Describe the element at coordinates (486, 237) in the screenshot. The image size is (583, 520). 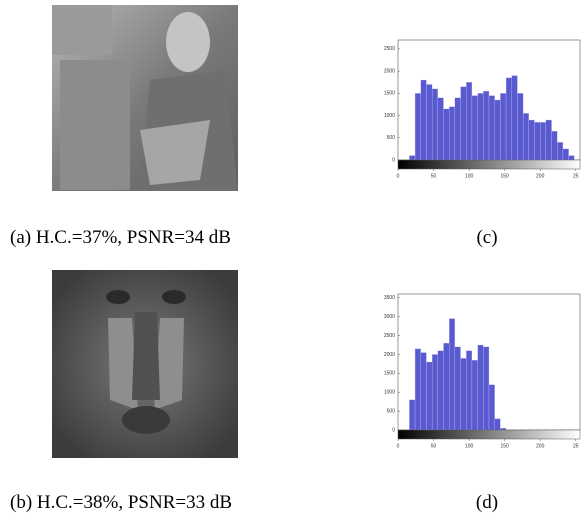
I see `caption: (c)` at that location.